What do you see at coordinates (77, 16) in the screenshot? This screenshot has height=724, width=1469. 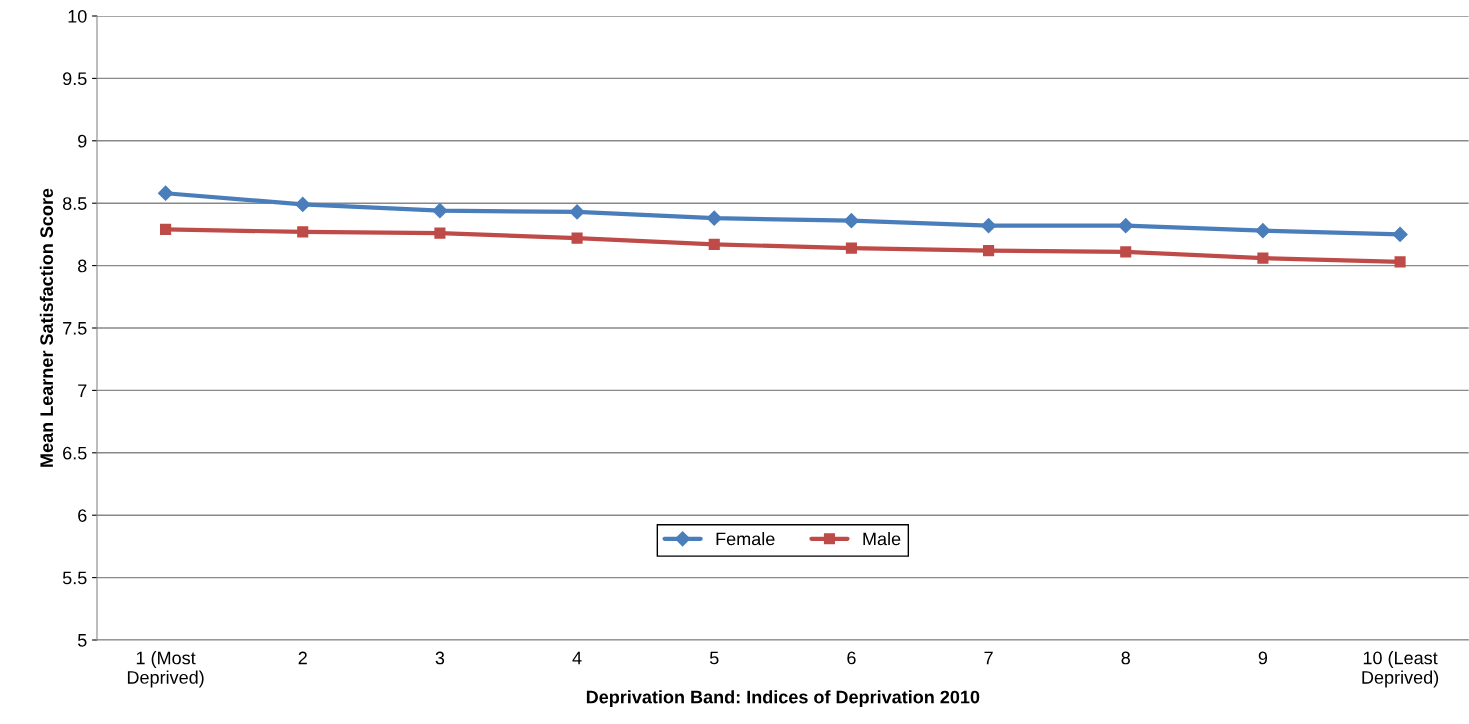 I see `y-tick-label: 10` at bounding box center [77, 16].